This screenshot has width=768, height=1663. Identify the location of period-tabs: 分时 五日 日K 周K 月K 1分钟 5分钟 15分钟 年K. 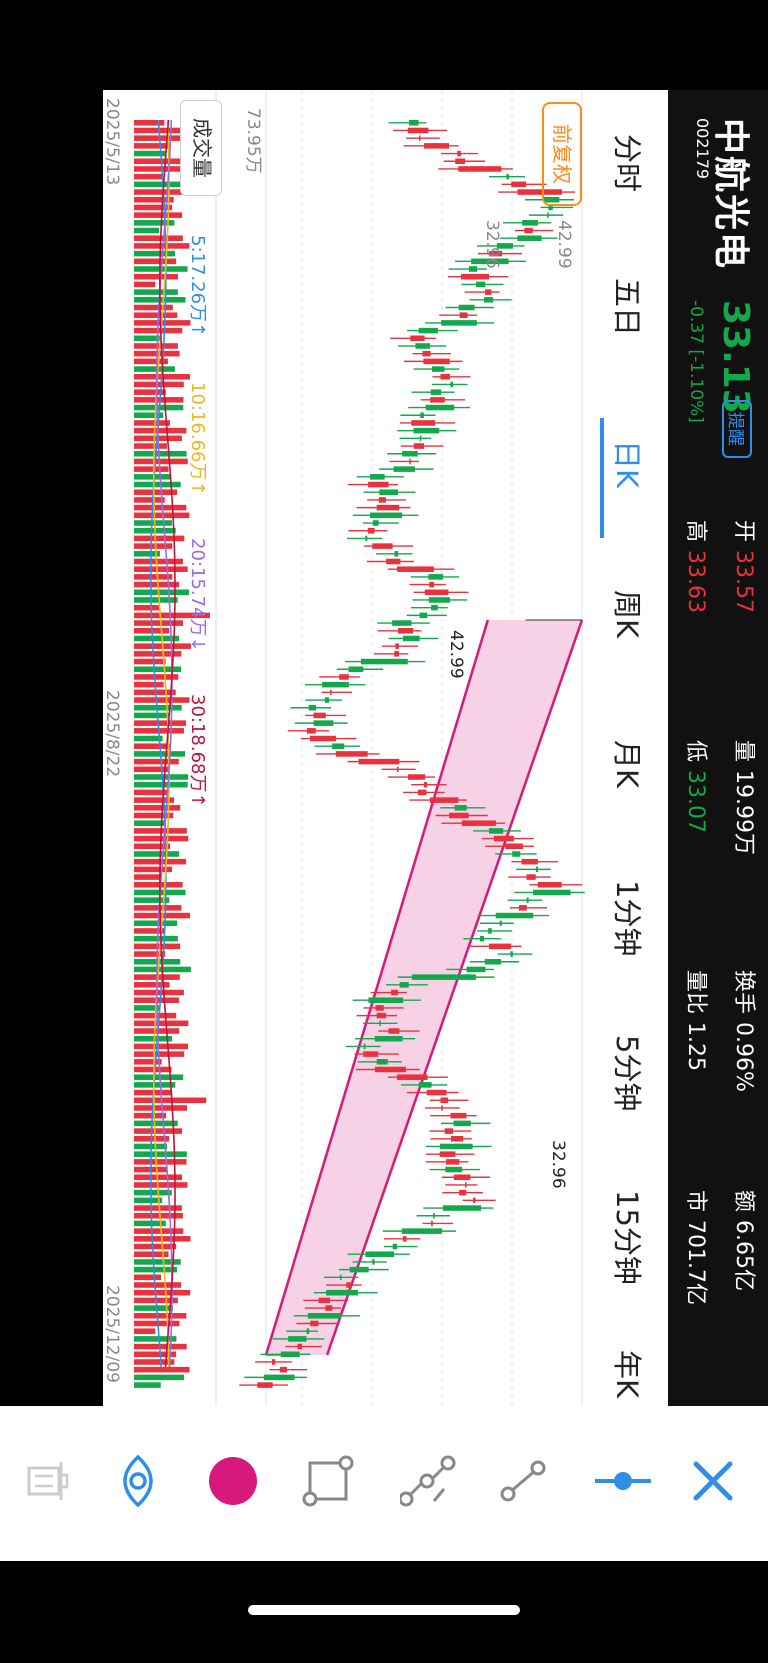
(632, 748).